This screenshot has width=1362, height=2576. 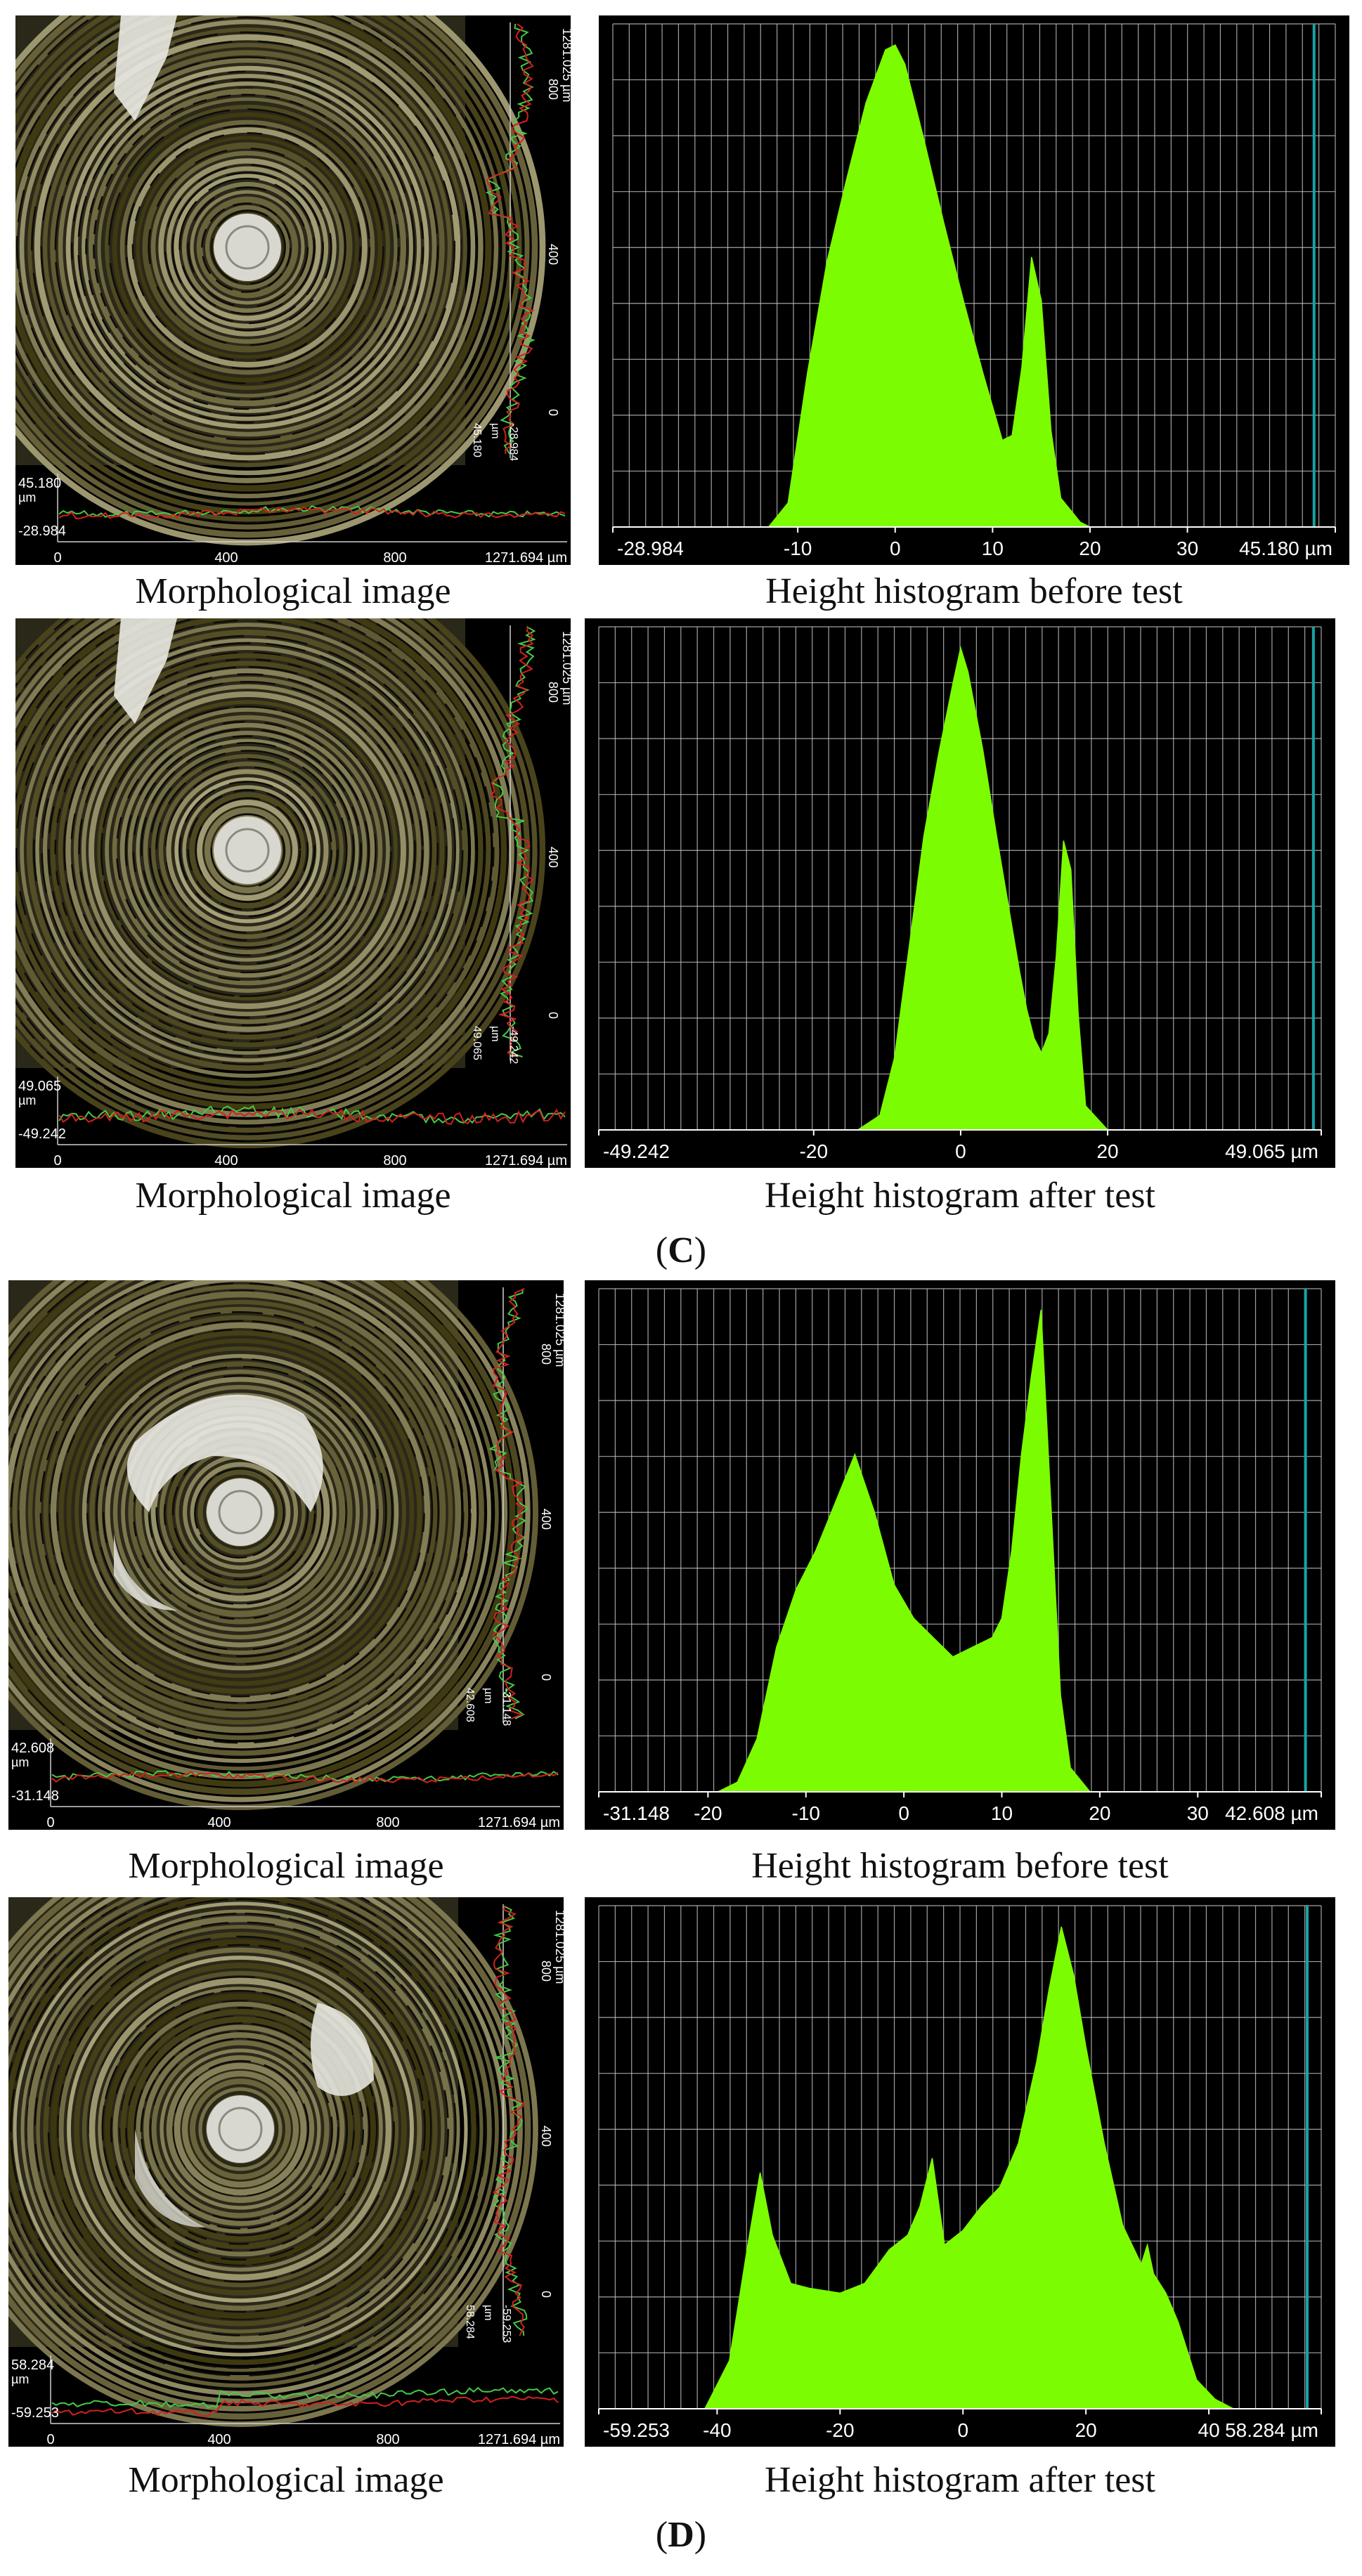 What do you see at coordinates (470, 2322) in the screenshot?
I see `side-value-label: 58.284` at bounding box center [470, 2322].